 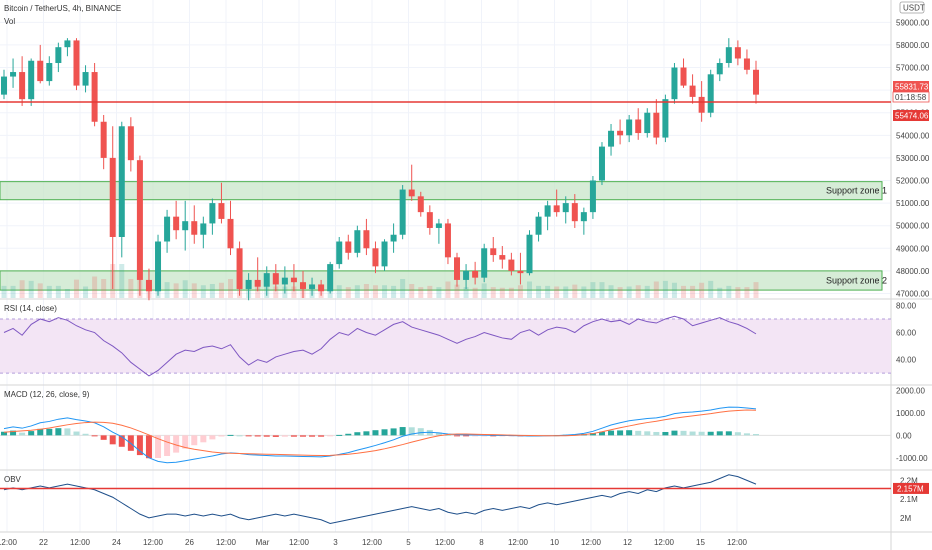 What do you see at coordinates (30, 308) in the screenshot?
I see `rsi-title: RSI (14, close)` at bounding box center [30, 308].